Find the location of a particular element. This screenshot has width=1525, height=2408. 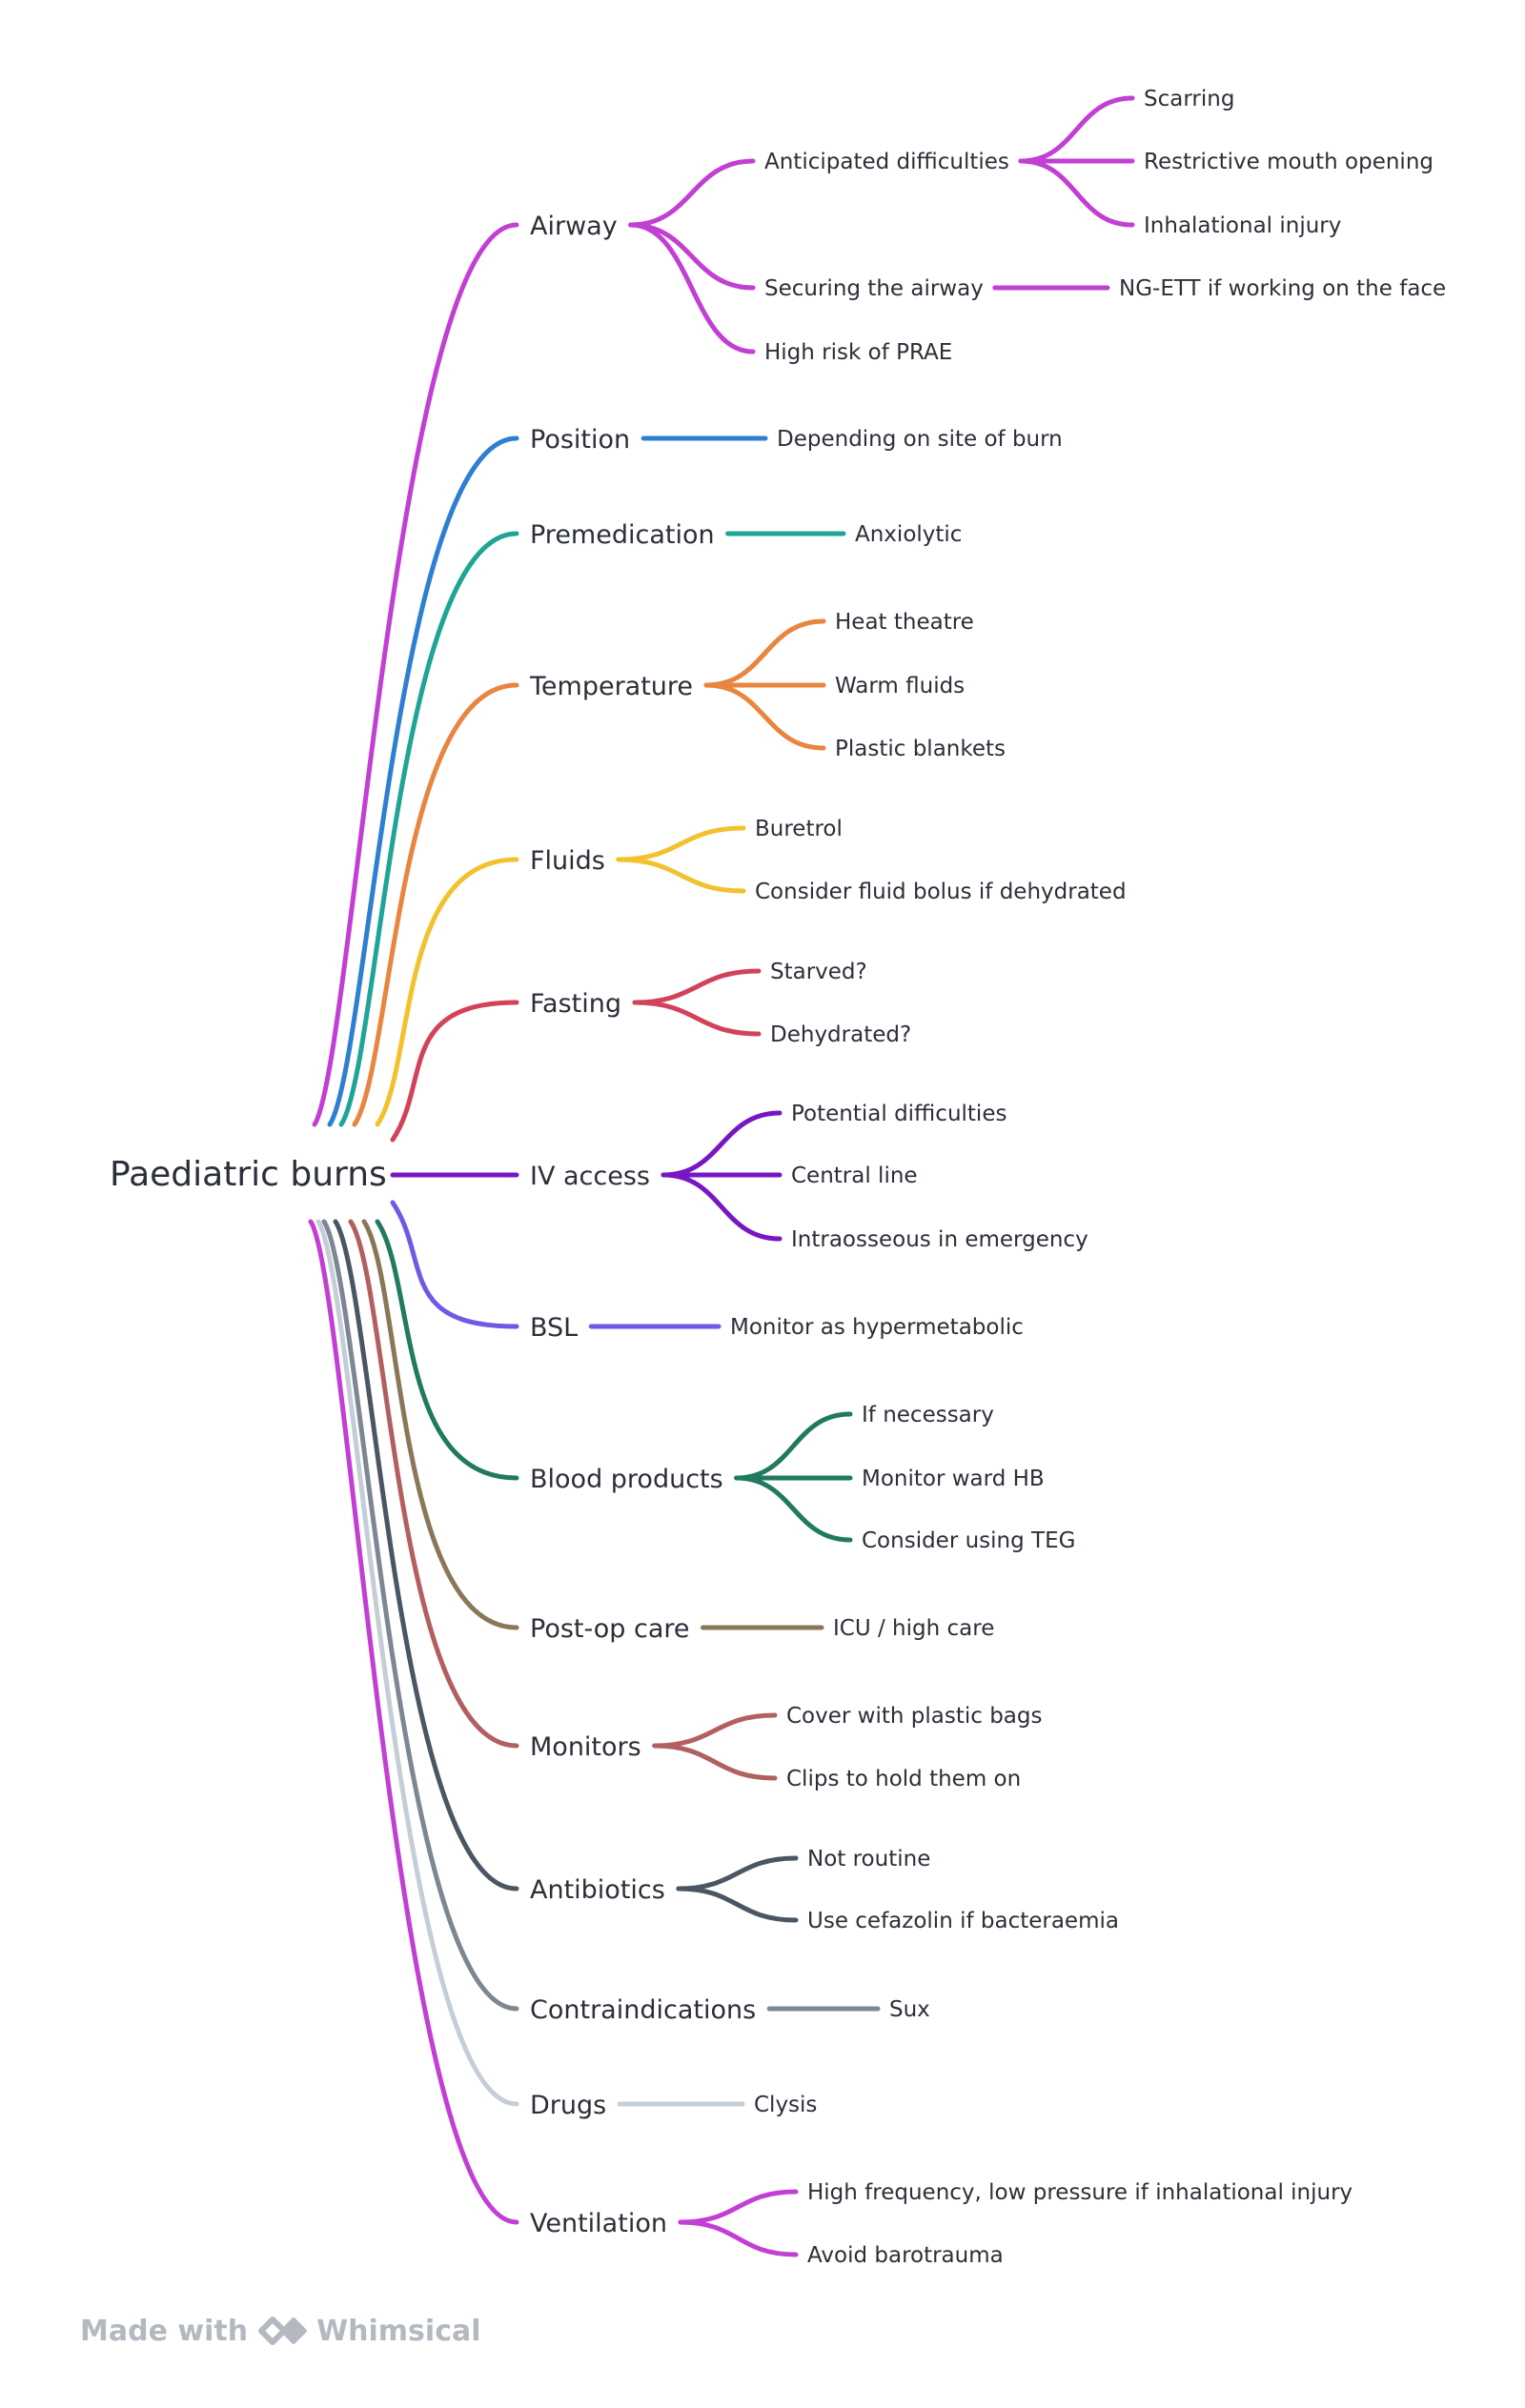

leaf-if-necessary: If necessary is located at coordinates (928, 1415).